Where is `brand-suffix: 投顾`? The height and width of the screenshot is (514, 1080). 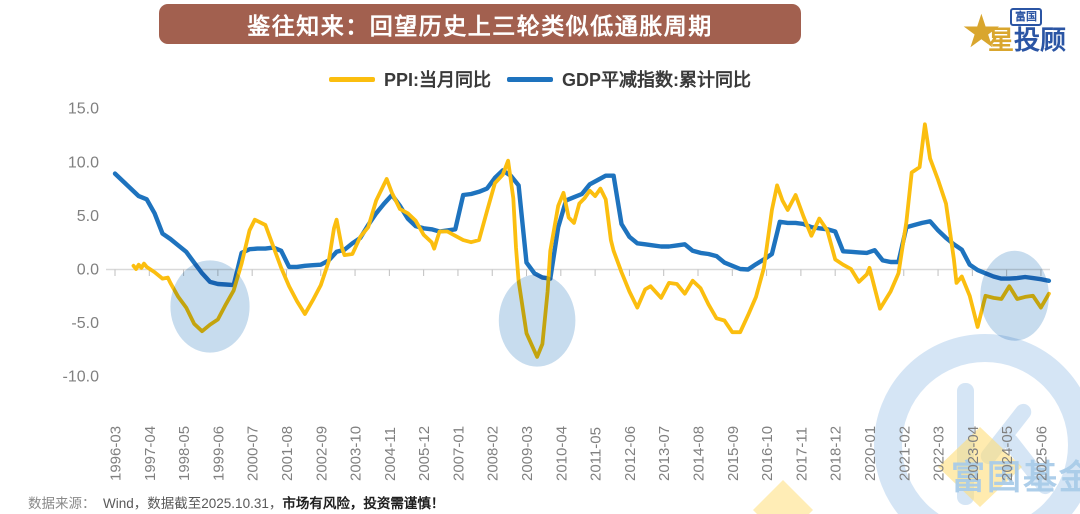 brand-suffix: 投顾 is located at coordinates (1039, 40).